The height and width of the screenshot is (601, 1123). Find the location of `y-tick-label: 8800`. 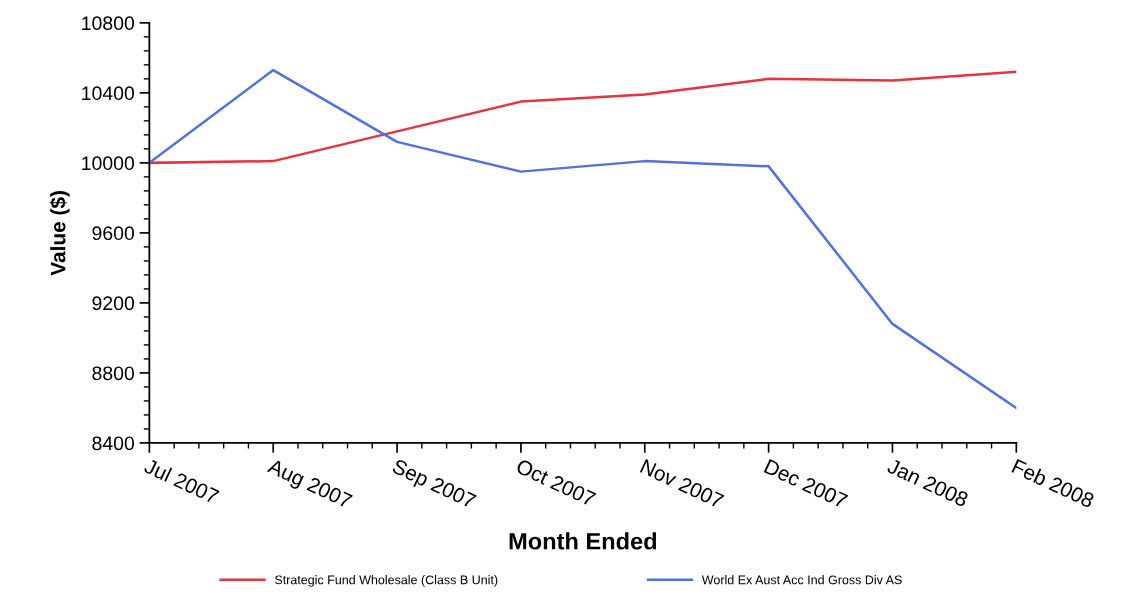

y-tick-label: 8800 is located at coordinates (113, 373).